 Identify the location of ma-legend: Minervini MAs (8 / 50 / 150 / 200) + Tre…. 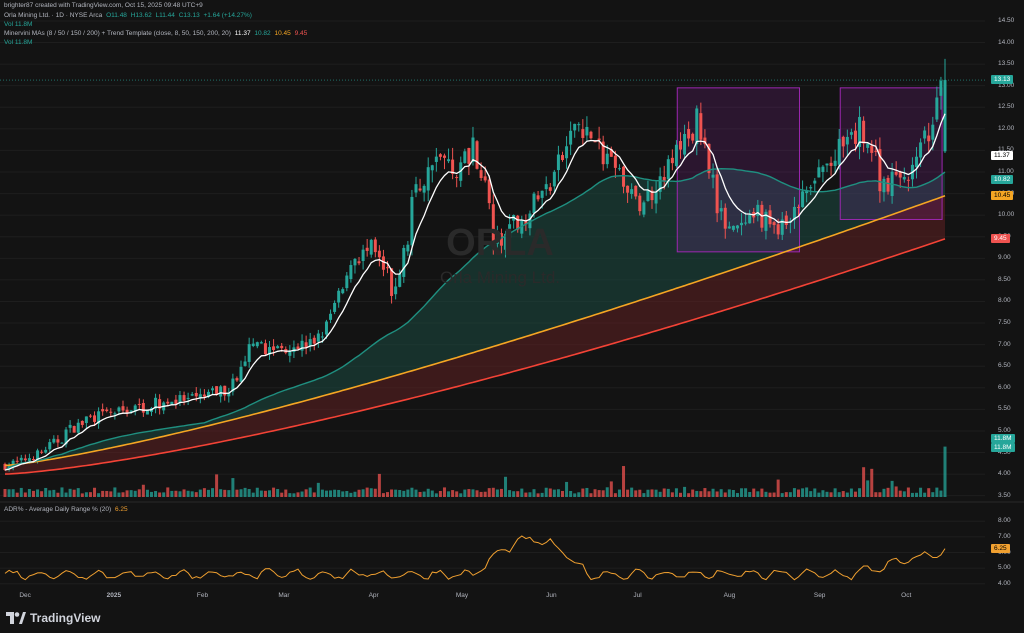
(156, 34).